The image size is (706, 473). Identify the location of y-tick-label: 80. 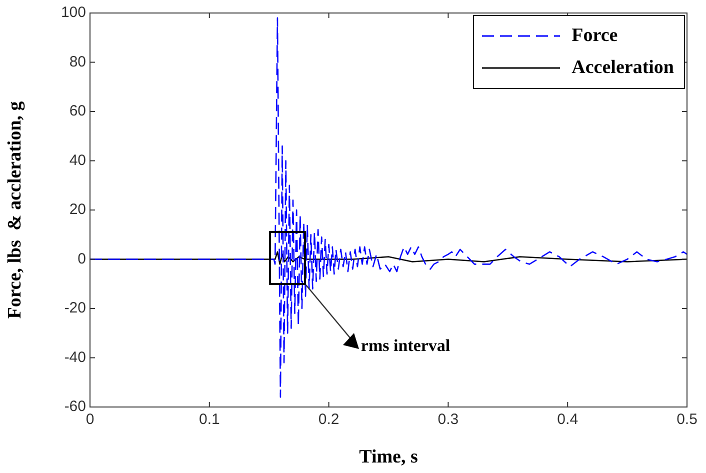
(77, 61).